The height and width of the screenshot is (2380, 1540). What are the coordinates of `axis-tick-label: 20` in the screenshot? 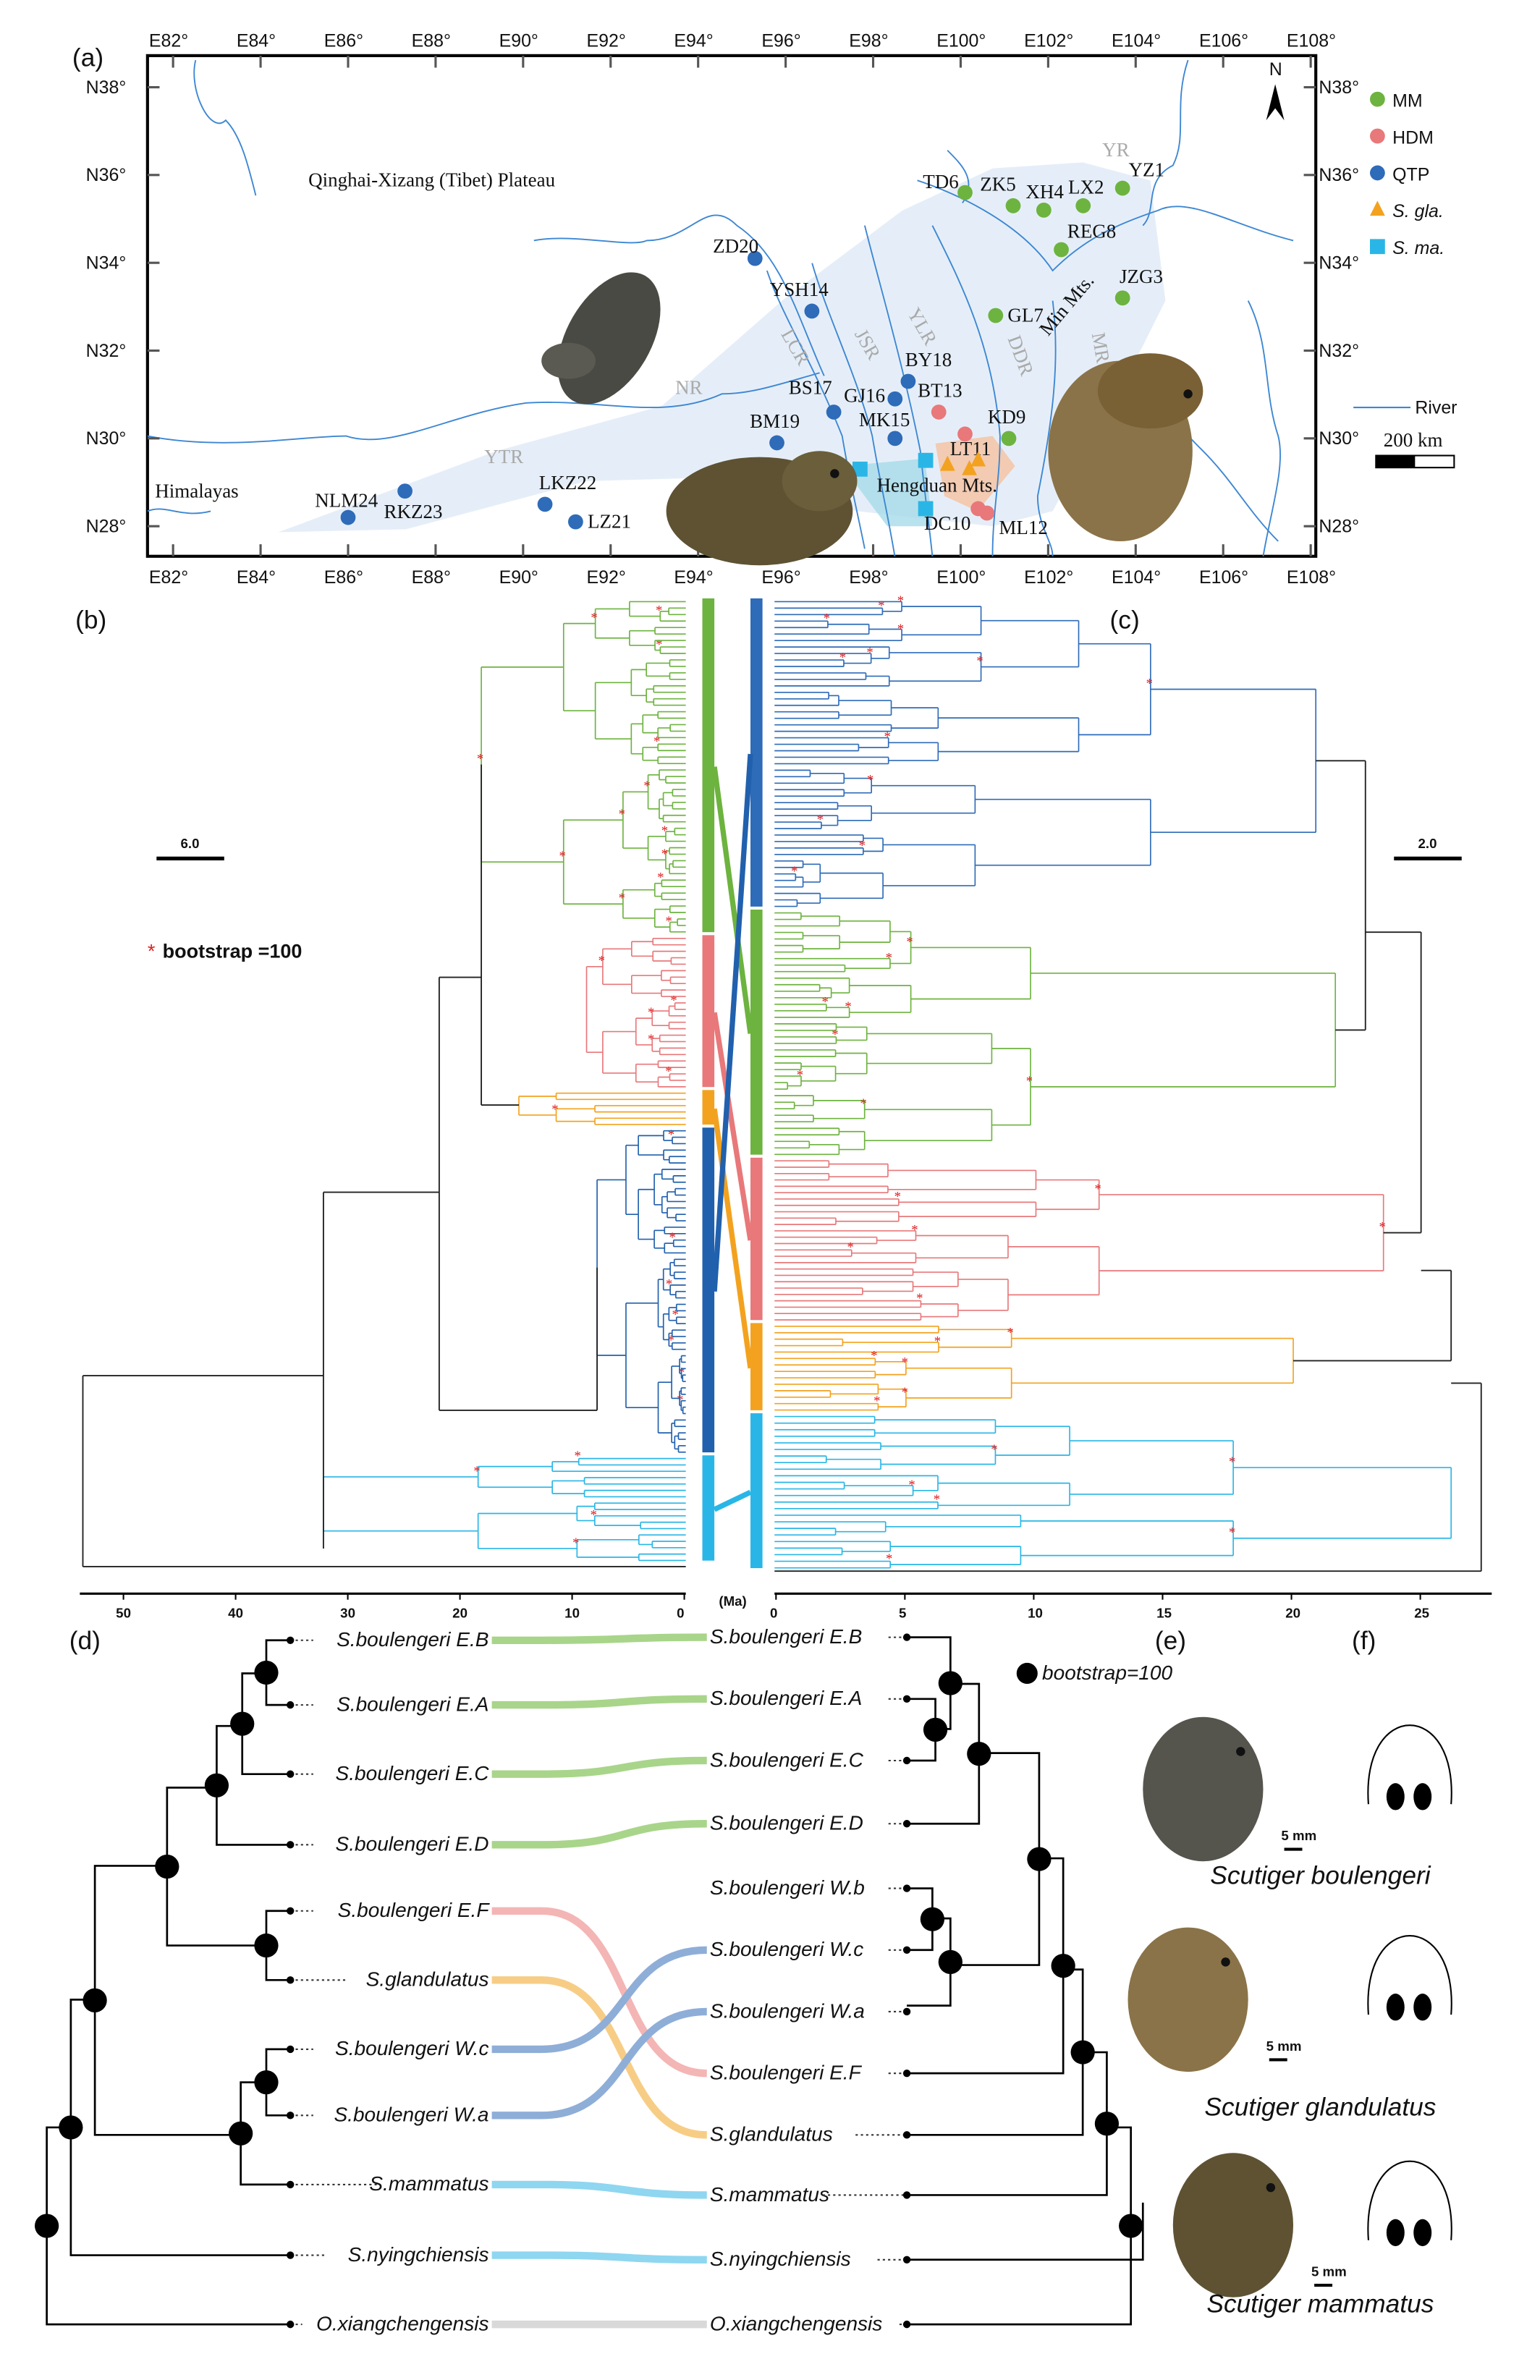 It's located at (460, 1613).